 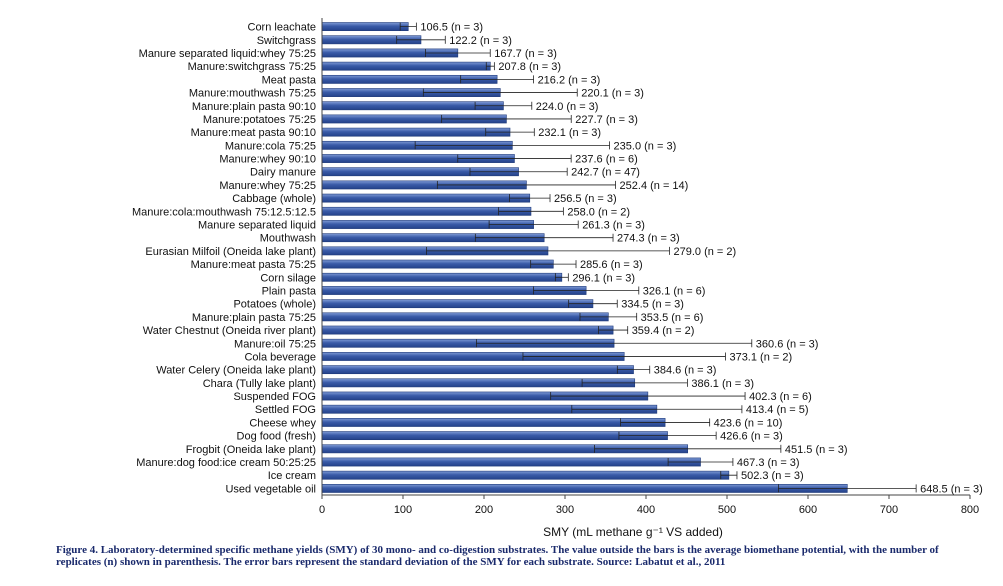 What do you see at coordinates (751, 437) in the screenshot?
I see `data-label: 426.6 (n = 3)` at bounding box center [751, 437].